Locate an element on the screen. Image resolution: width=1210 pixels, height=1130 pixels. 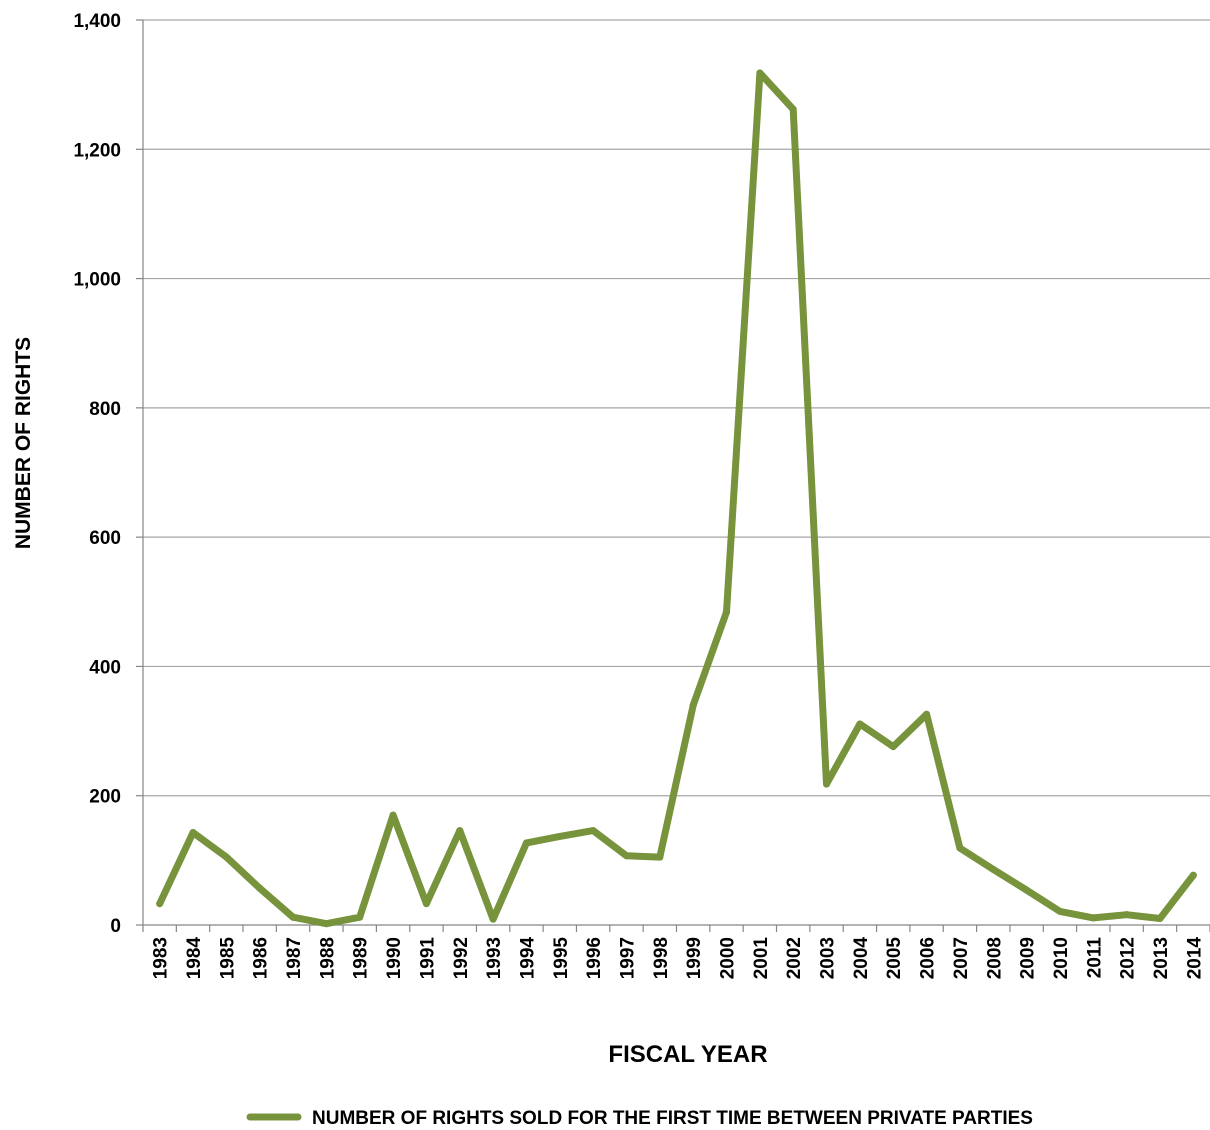
y-axis-title: NUMBER OF RIGHTS is located at coordinates (23, 443).